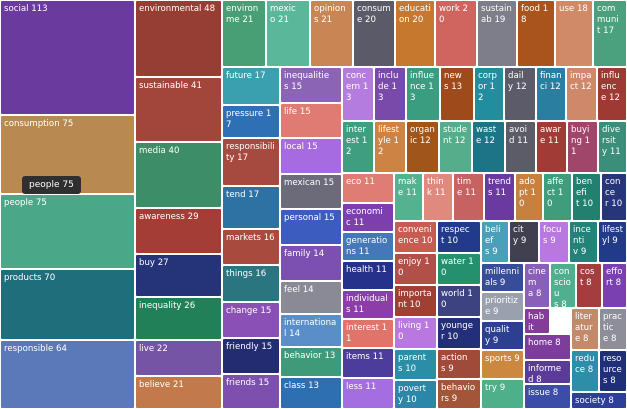  Describe the element at coordinates (390, 147) in the screenshot. I see `treemap-cell-lifestyle-37: lifestyle 12` at that location.